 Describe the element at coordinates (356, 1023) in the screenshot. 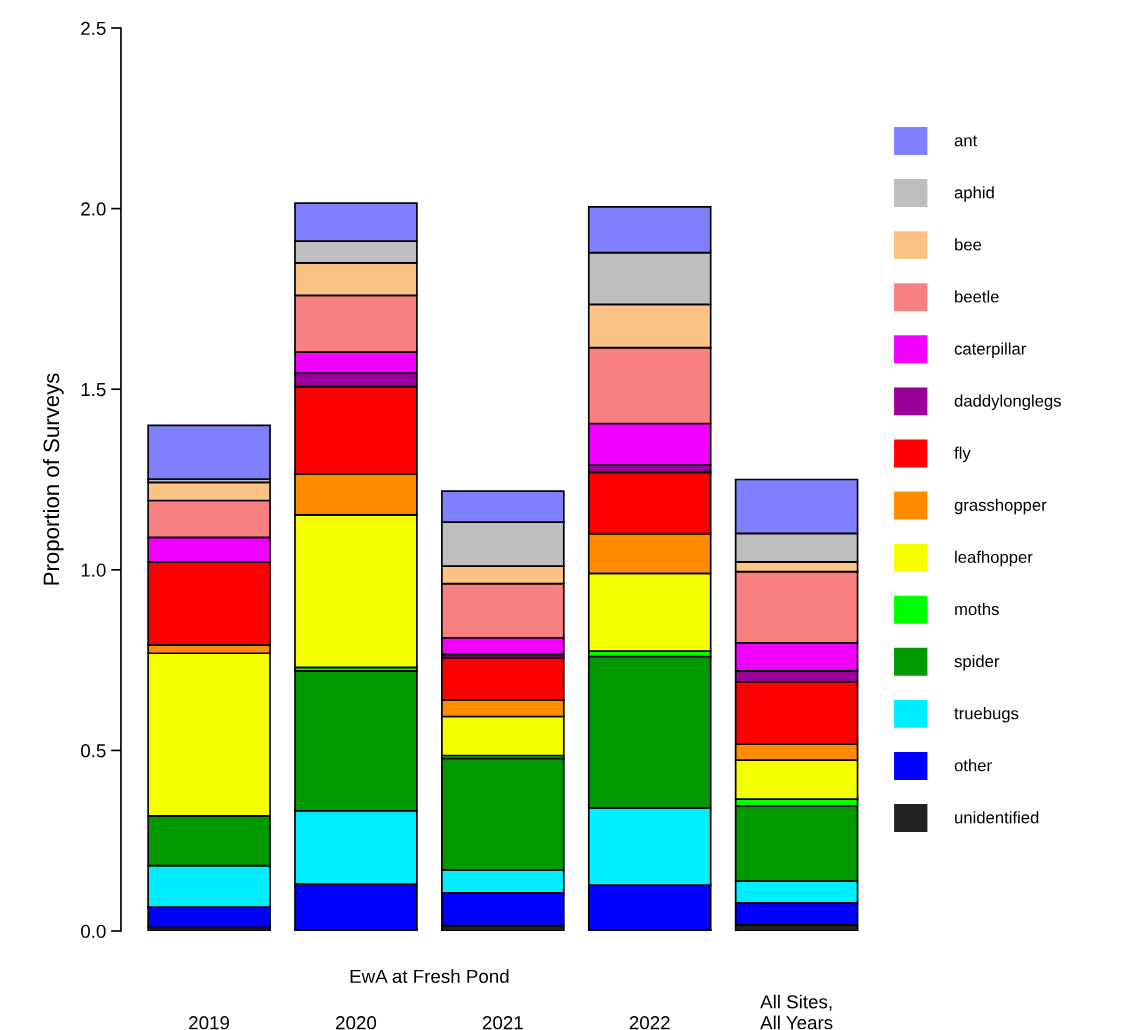

I see `x-tick-label: 2020` at that location.